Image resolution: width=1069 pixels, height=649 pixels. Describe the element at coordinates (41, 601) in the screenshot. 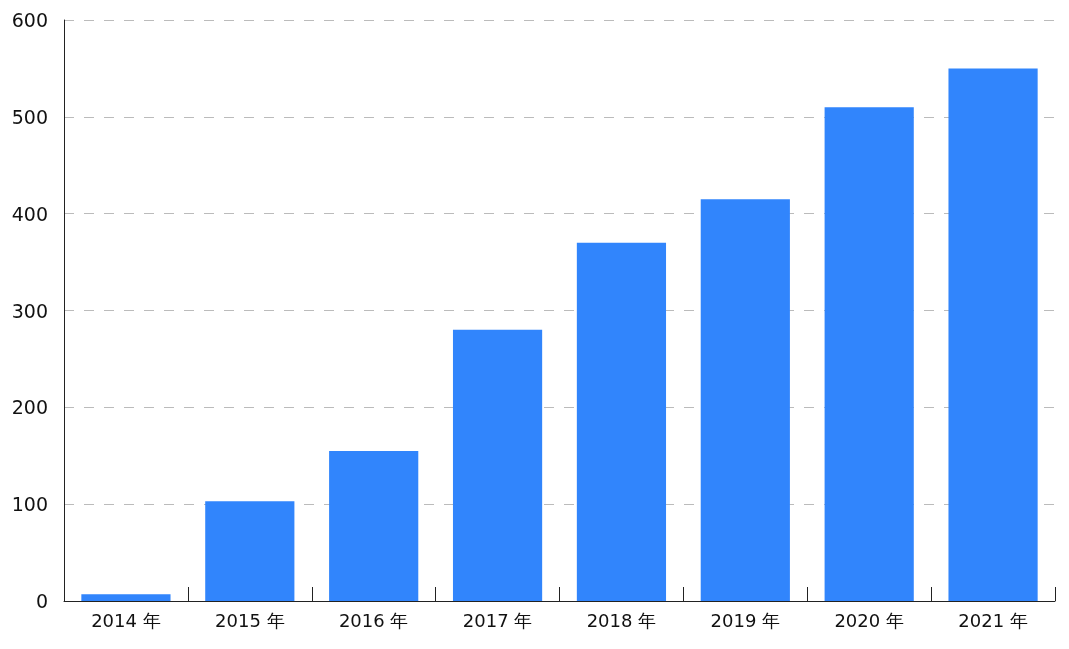

I see `y-tick-label: 0` at that location.